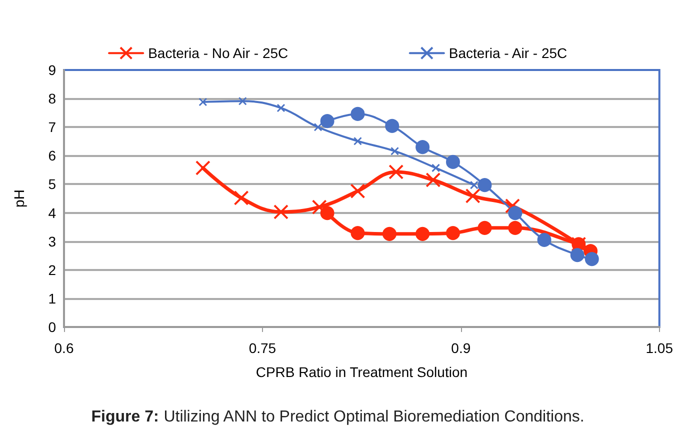 Image resolution: width=676 pixels, height=432 pixels. Describe the element at coordinates (262, 348) in the screenshot. I see `x-tick-label: 0.75` at that location.